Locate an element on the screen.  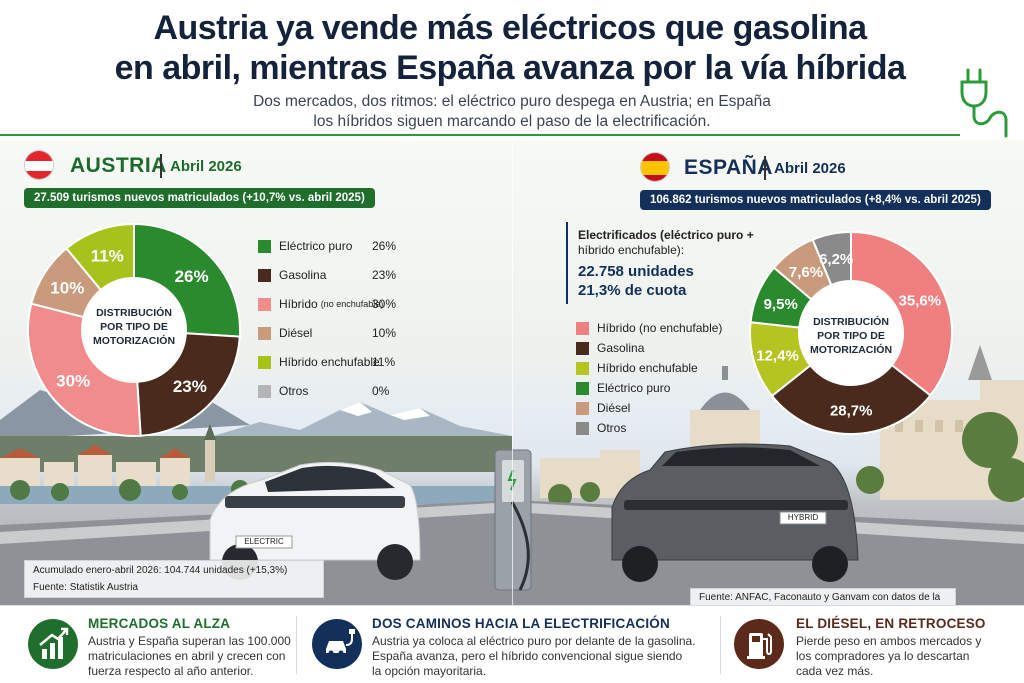
ev-plug-icon is located at coordinates (984, 103).